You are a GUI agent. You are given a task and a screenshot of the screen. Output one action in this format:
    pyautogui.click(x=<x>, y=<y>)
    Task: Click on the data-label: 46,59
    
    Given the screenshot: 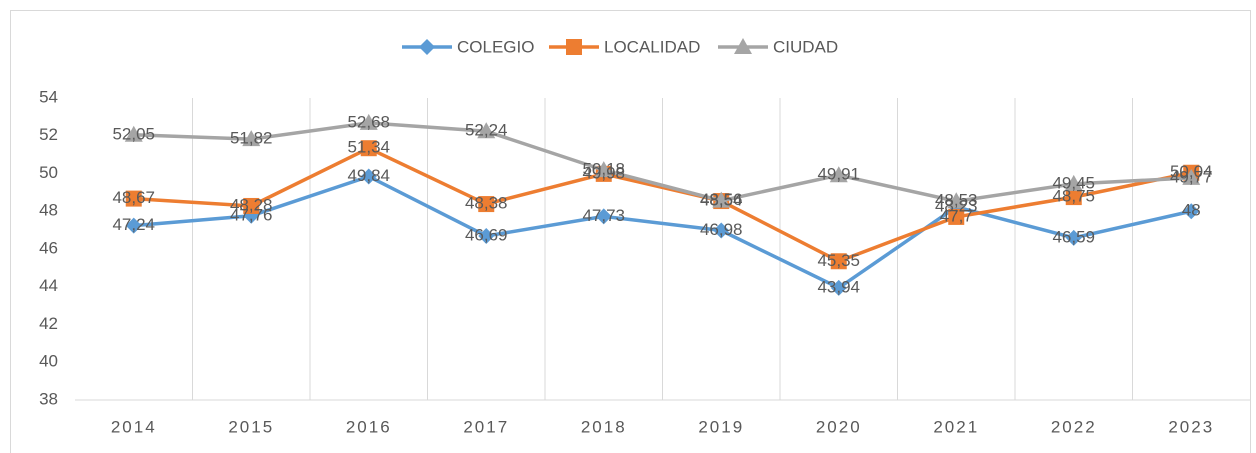 What is the action you would take?
    pyautogui.click(x=1073, y=236)
    